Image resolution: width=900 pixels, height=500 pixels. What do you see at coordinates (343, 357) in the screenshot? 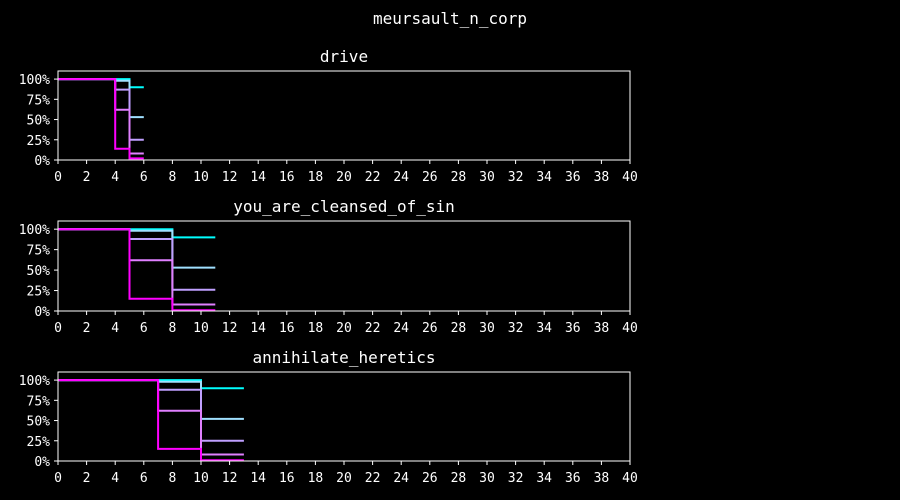
I see `panel-title: annihilate_heretics` at bounding box center [343, 357].